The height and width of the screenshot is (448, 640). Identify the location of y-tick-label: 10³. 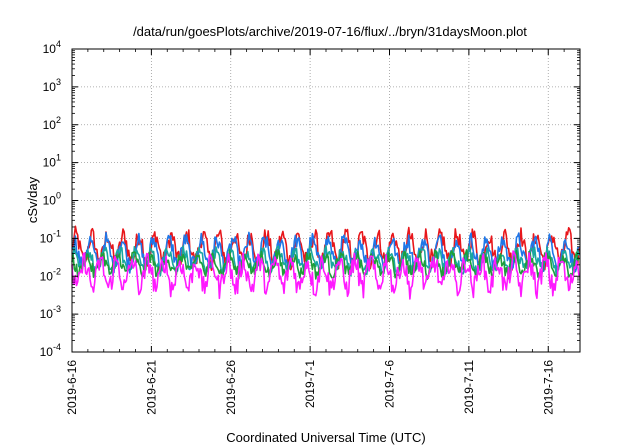
(52, 85).